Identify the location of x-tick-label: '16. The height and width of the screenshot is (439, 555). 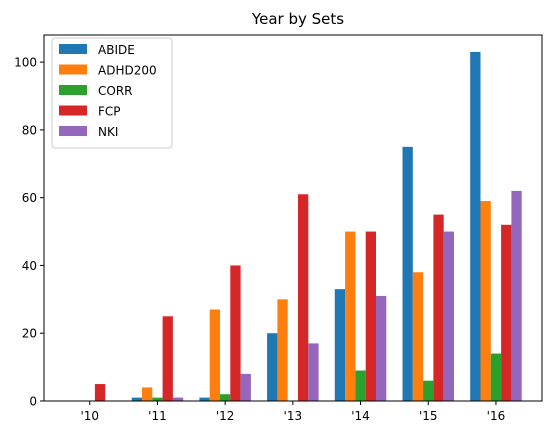
(496, 416).